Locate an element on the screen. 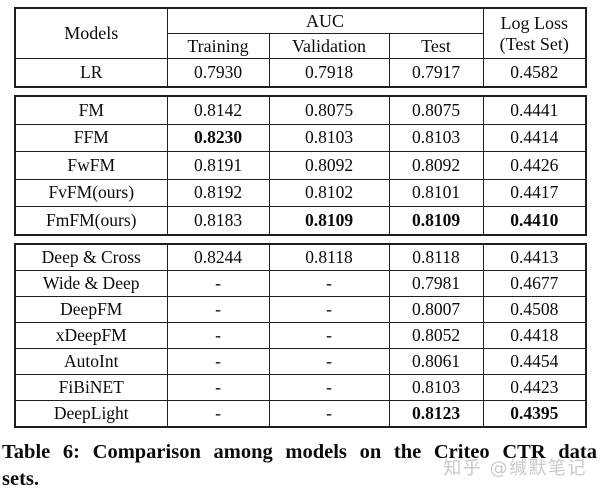 This screenshot has width=600, height=495. cell-logloss: 0.4441 is located at coordinates (534, 110).